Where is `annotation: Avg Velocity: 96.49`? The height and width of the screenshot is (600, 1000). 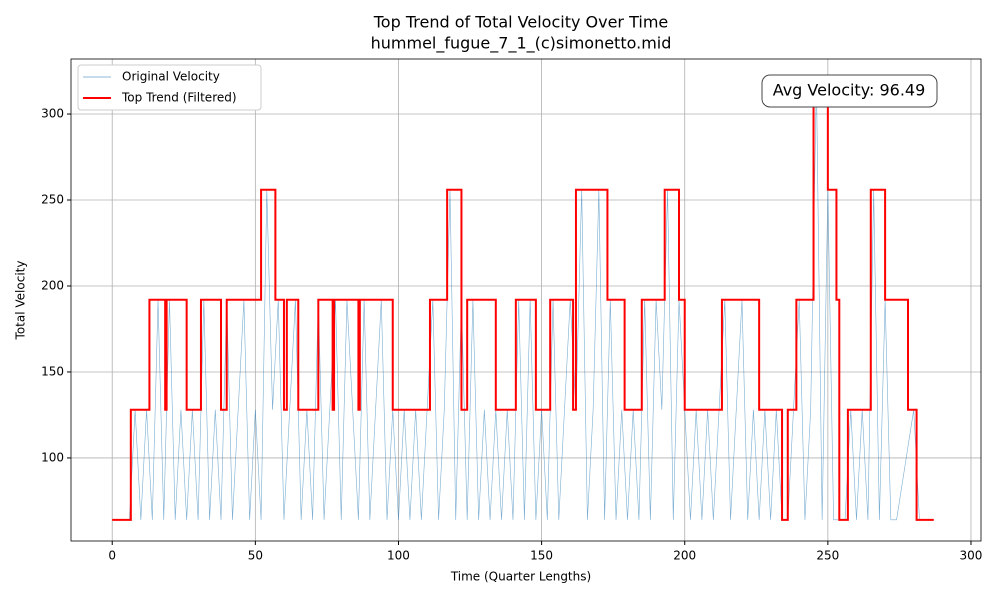 annotation: Avg Velocity: 96.49 is located at coordinates (849, 90).